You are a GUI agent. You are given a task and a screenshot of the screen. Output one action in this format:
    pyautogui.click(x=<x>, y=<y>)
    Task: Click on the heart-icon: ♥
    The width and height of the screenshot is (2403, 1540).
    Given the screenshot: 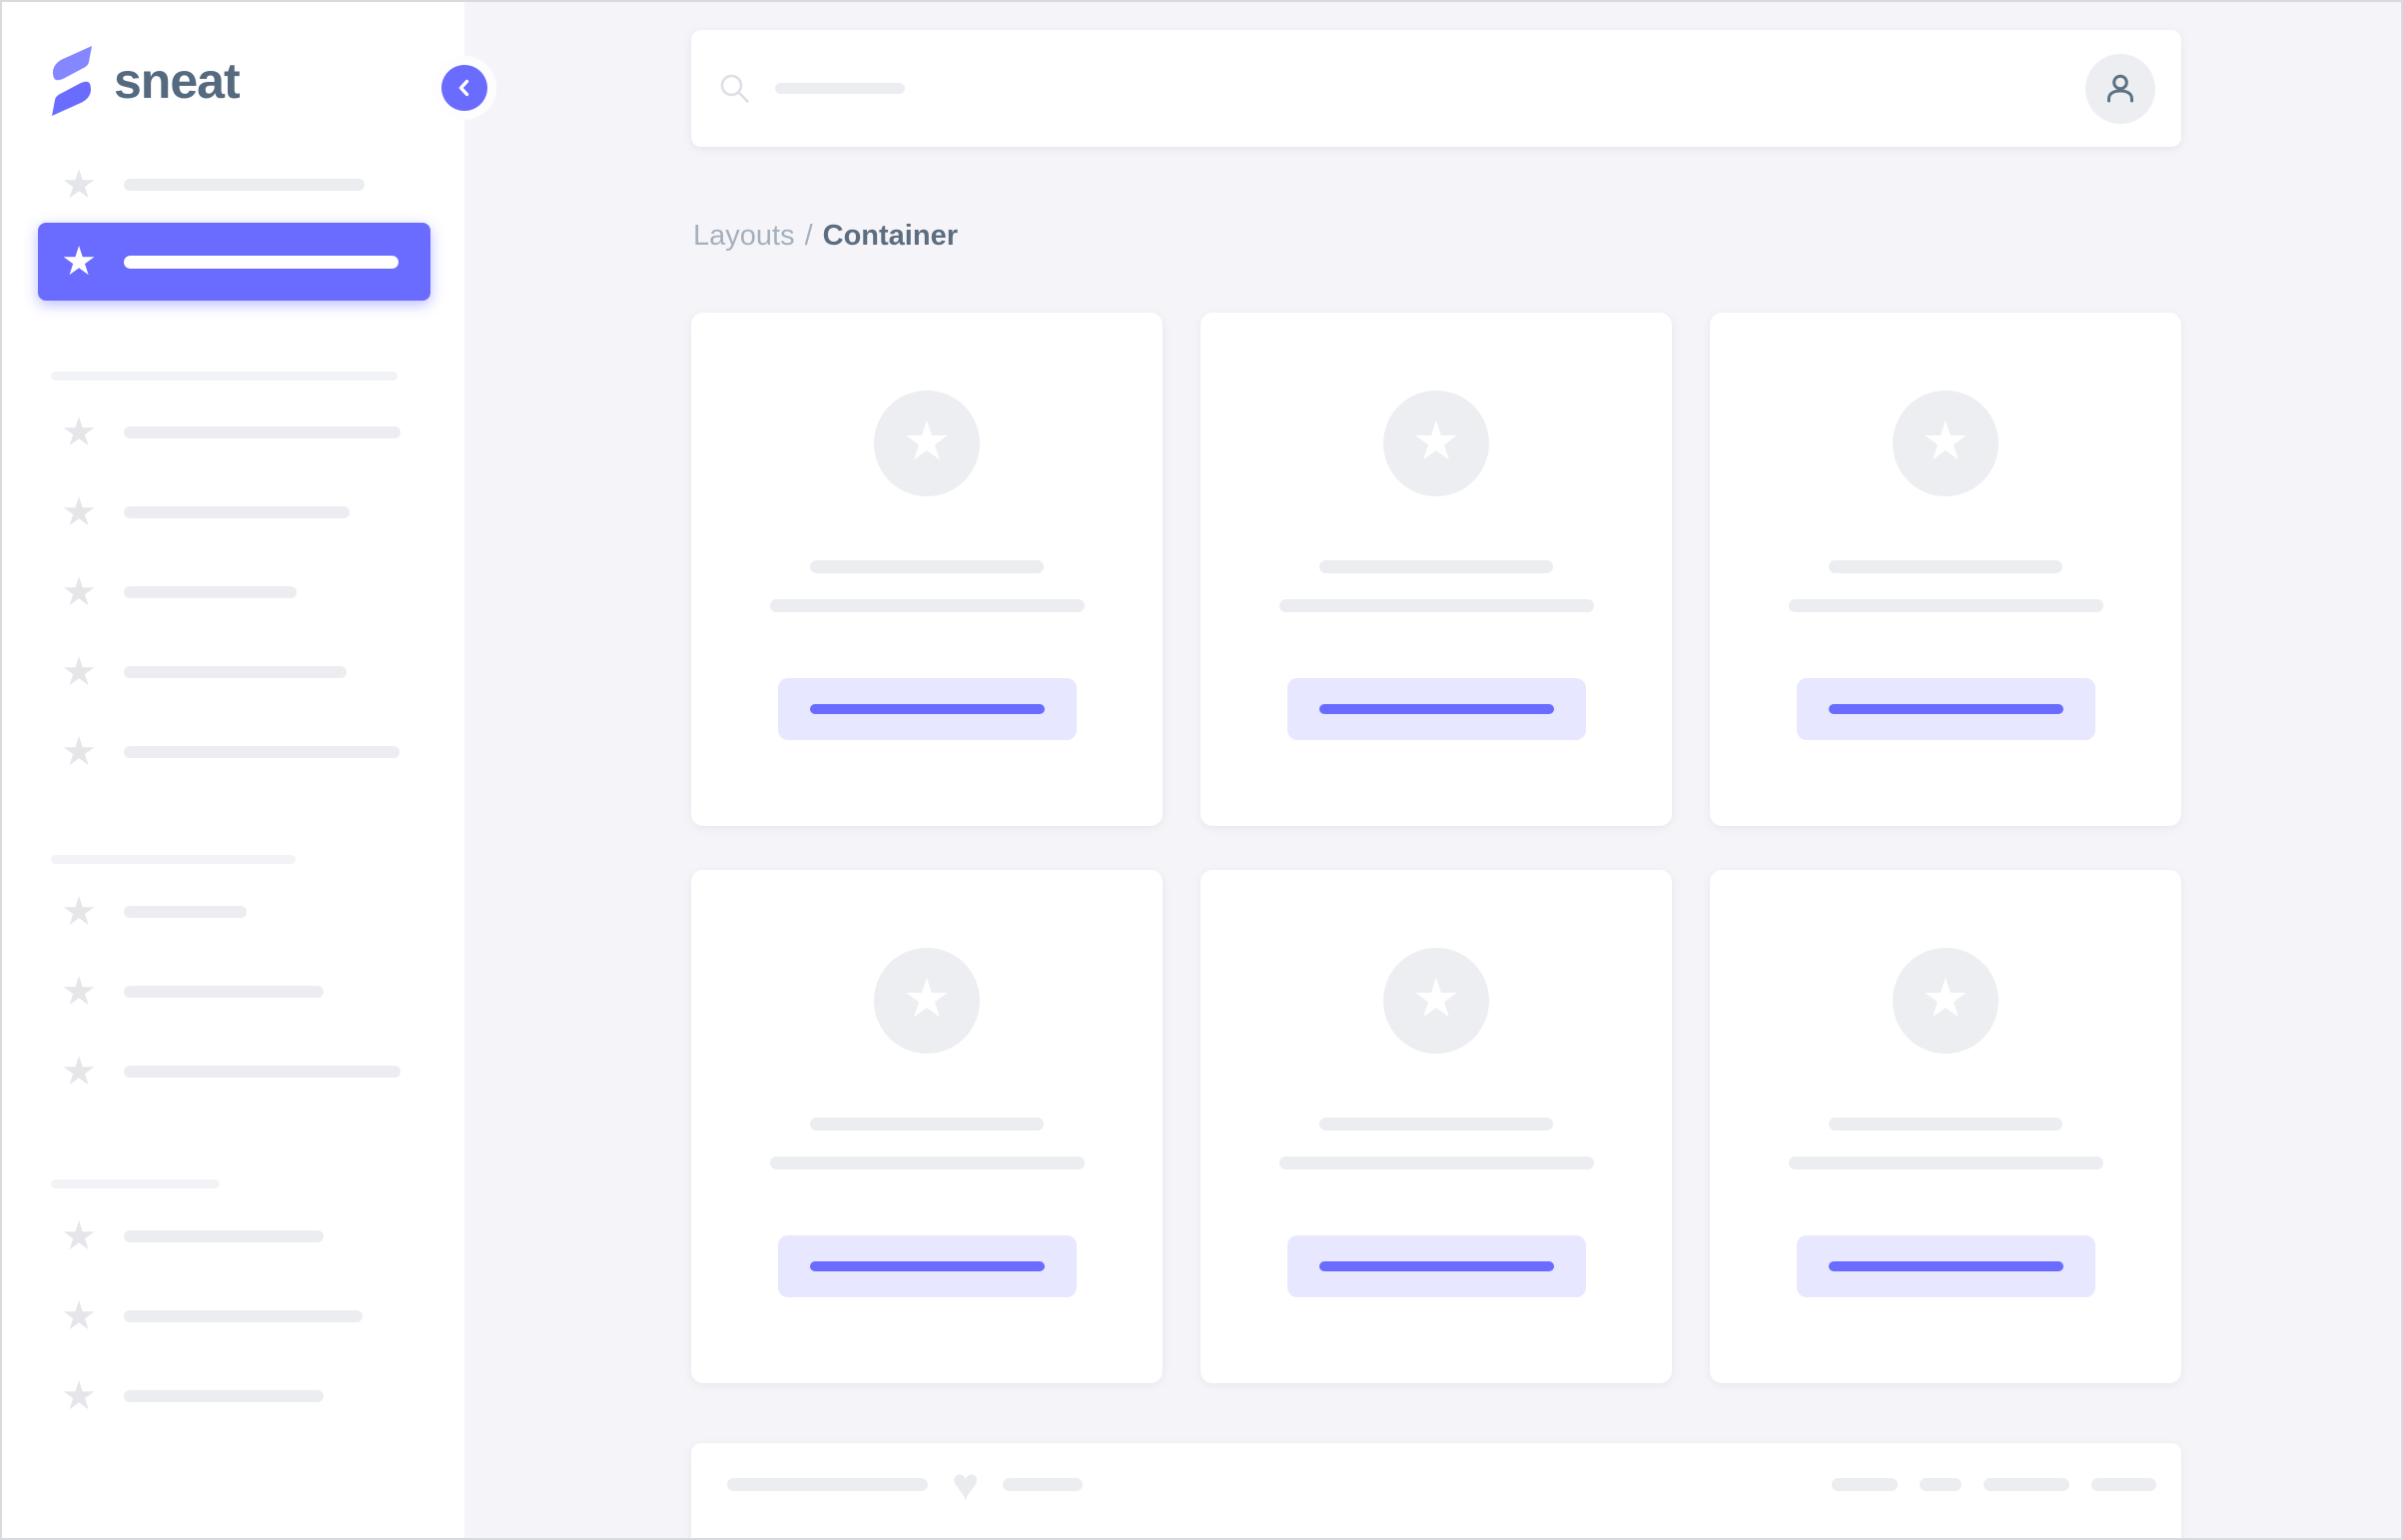 What is the action you would take?
    pyautogui.click(x=966, y=1484)
    